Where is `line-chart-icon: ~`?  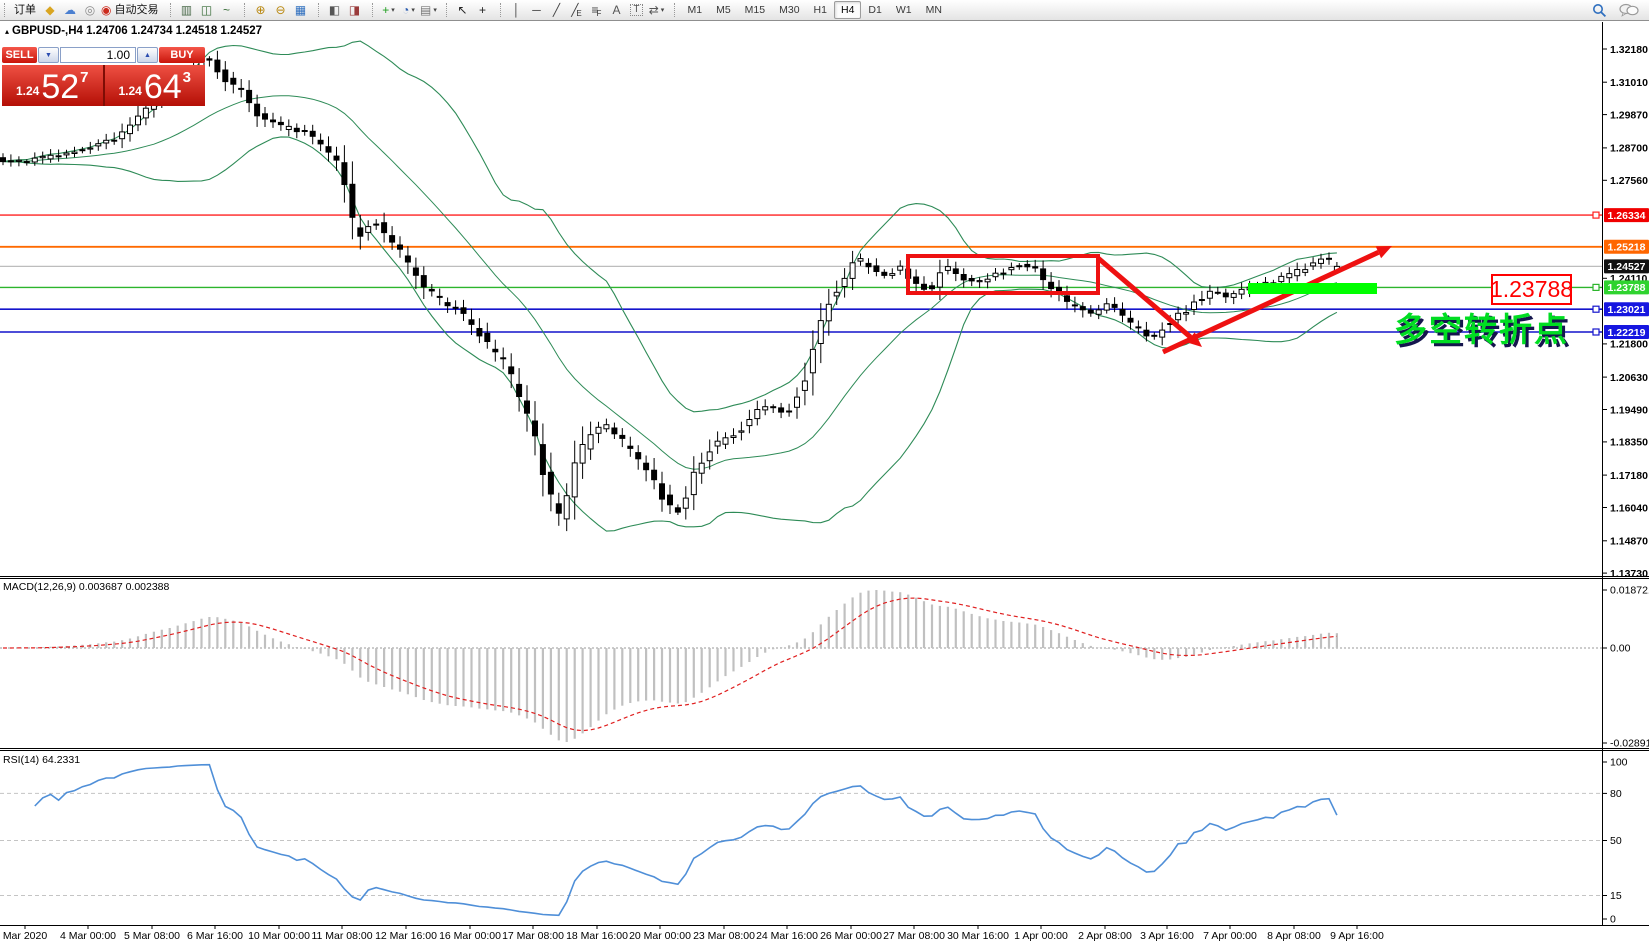 line-chart-icon: ~ is located at coordinates (226, 10).